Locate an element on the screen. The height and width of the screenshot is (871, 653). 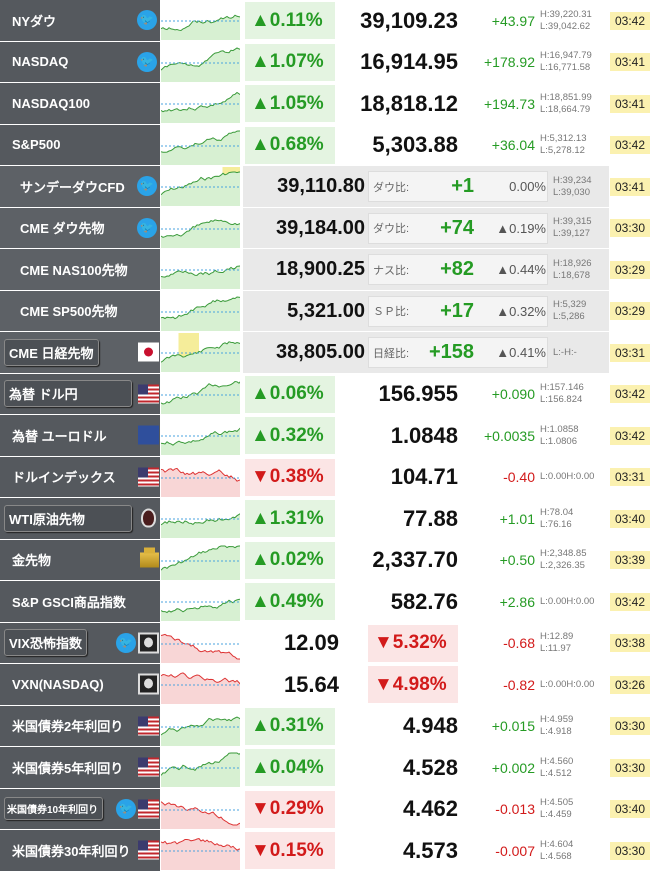
row-label: ドルインデックス is located at coordinates (80, 476).